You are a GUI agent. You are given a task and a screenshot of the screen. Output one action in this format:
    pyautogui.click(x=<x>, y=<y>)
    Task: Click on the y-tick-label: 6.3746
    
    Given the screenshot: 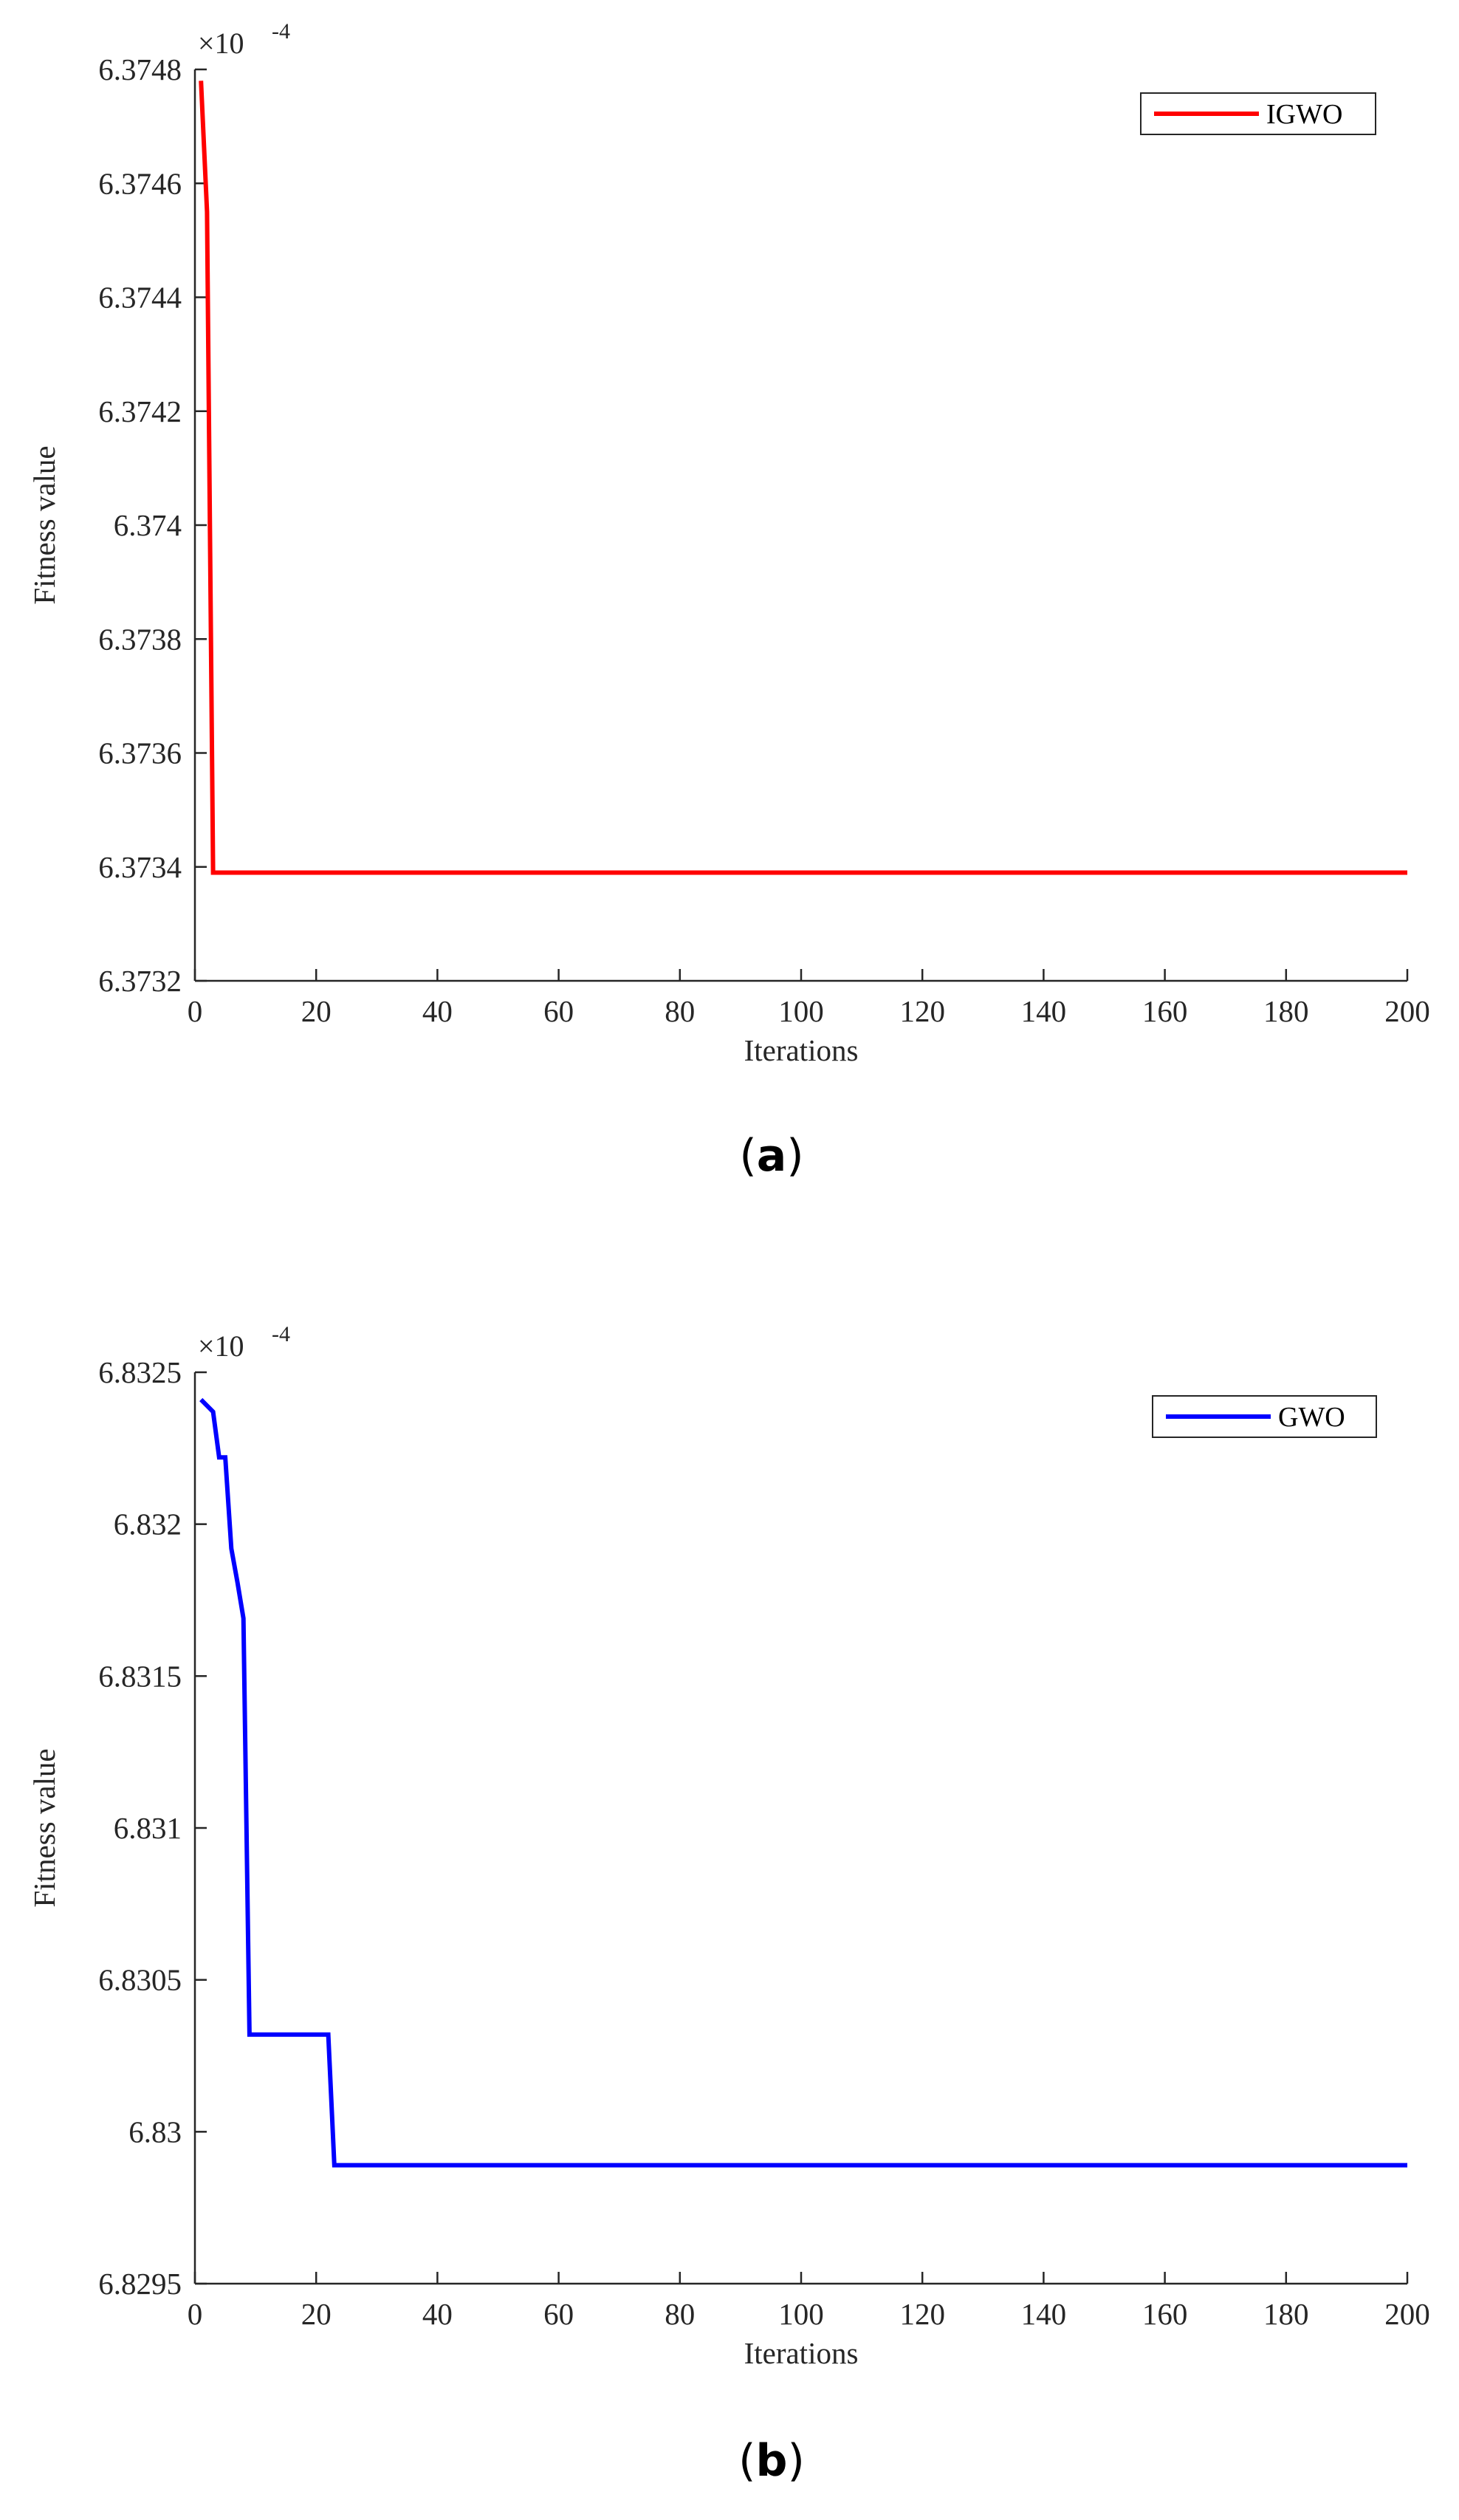 What is the action you would take?
    pyautogui.click(x=140, y=183)
    